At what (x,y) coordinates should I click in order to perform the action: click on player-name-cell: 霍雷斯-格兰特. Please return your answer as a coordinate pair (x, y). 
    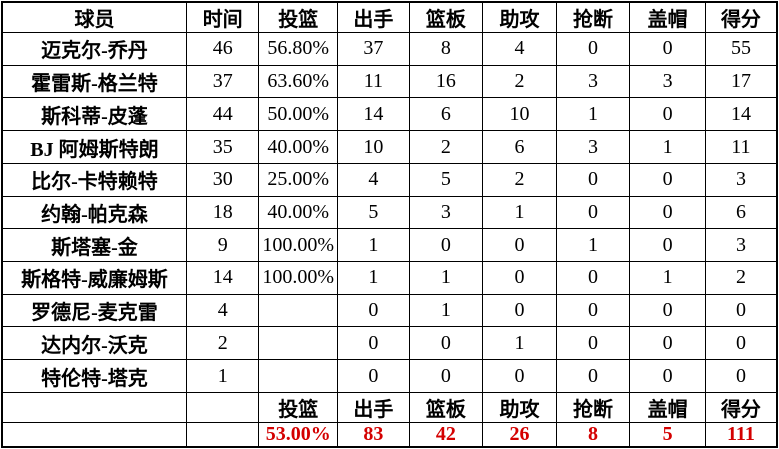
    Looking at the image, I should click on (94, 81).